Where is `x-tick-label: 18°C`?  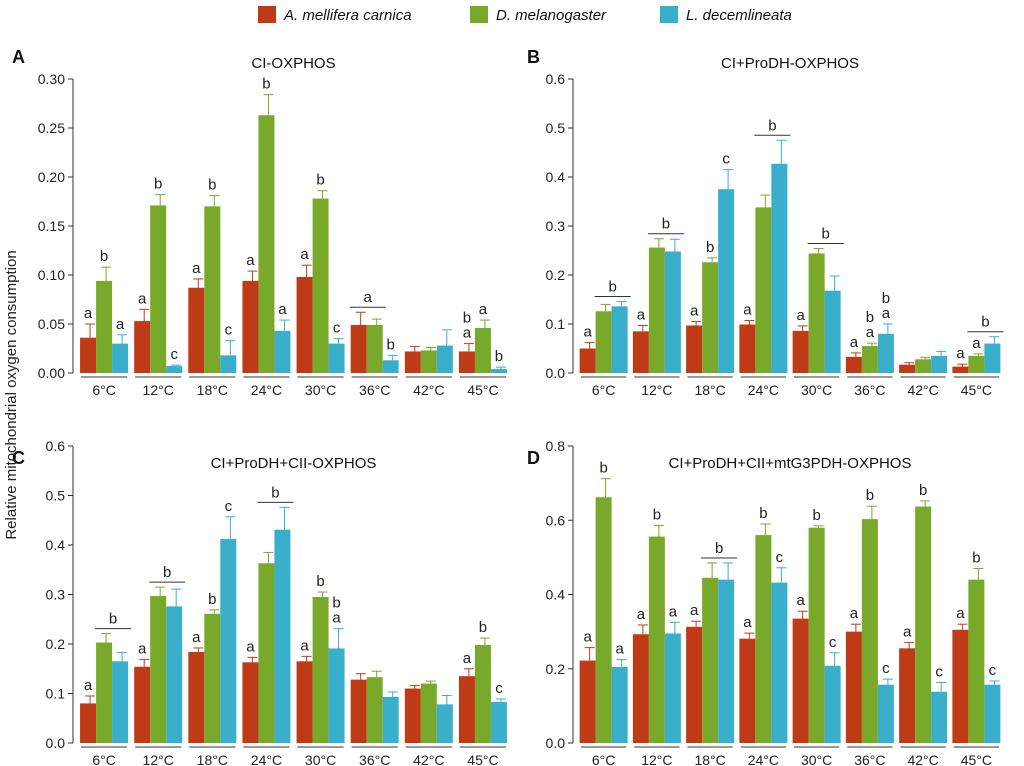
x-tick-label: 18°C is located at coordinates (212, 390).